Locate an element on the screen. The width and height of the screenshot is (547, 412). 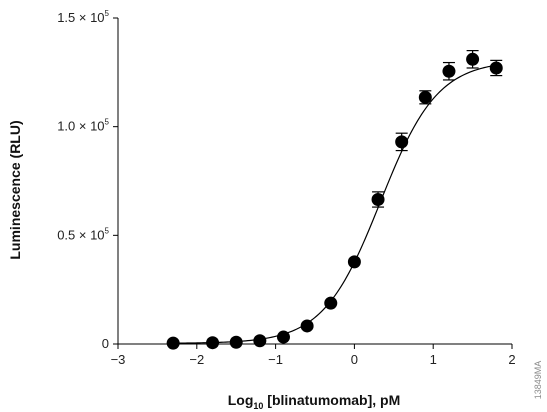
y-tick-label-base: 1.5 × 10 is located at coordinates (80, 17).